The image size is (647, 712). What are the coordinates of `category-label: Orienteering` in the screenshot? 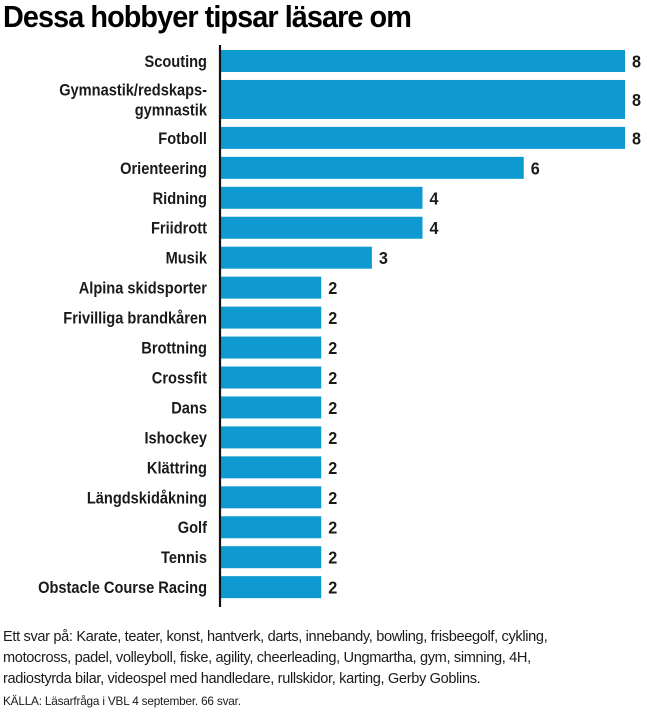 It's located at (163, 169).